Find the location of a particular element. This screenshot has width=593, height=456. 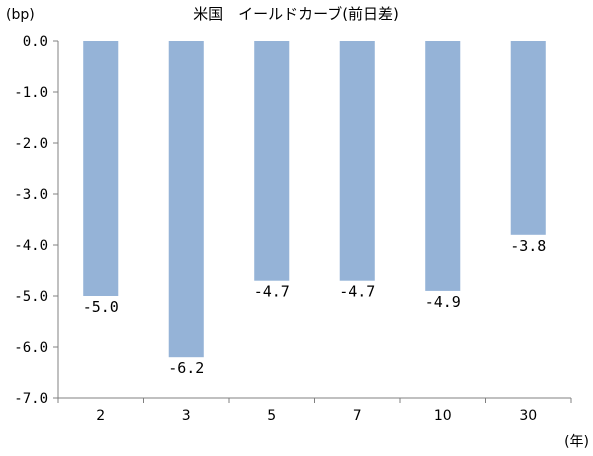

y-tick-label: -5.0 is located at coordinates (31, 297).